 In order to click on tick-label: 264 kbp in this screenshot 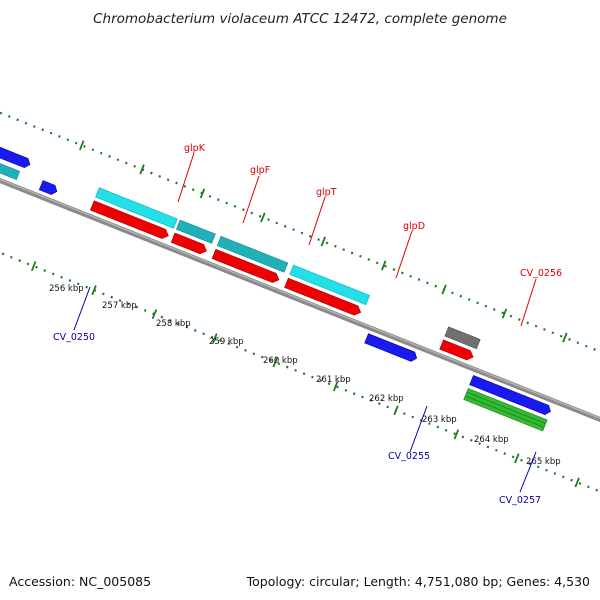, I will do `click(491, 440)`.